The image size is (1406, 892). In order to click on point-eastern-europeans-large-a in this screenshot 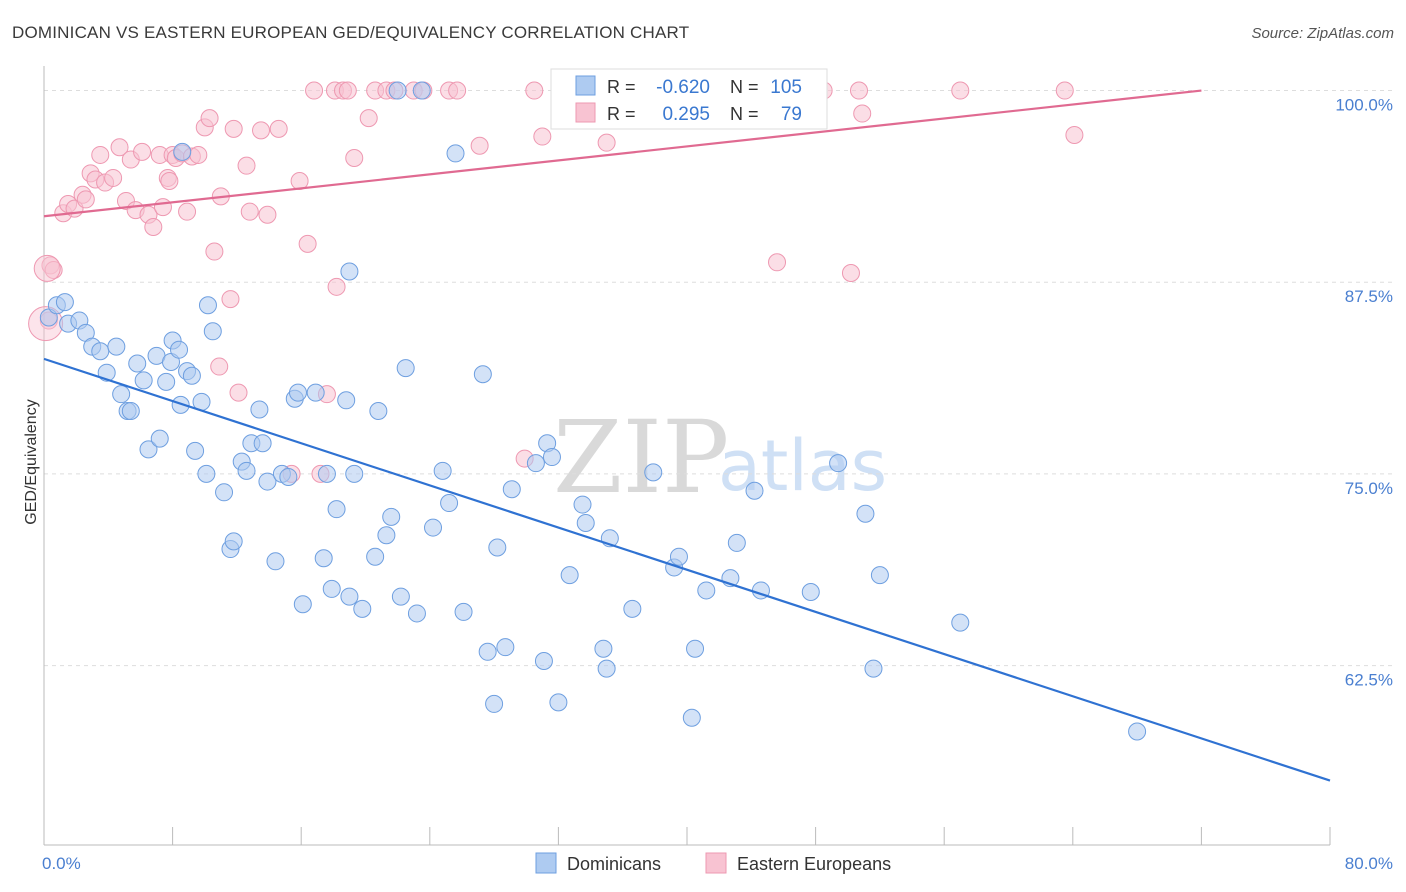, I will do `click(47, 268)`.